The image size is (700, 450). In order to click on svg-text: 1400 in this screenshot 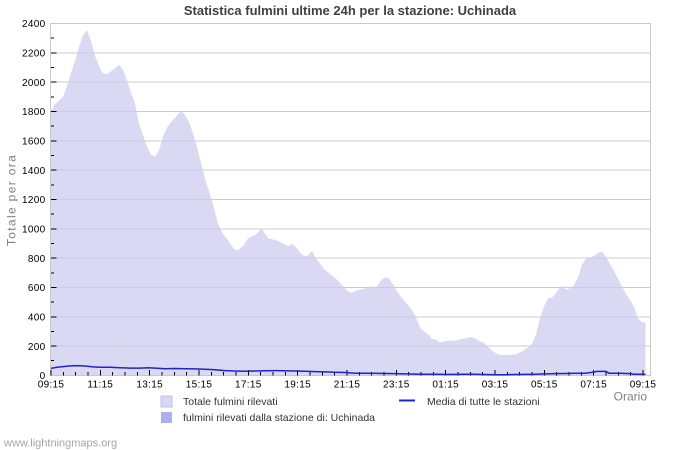, I will do `click(34, 171)`.